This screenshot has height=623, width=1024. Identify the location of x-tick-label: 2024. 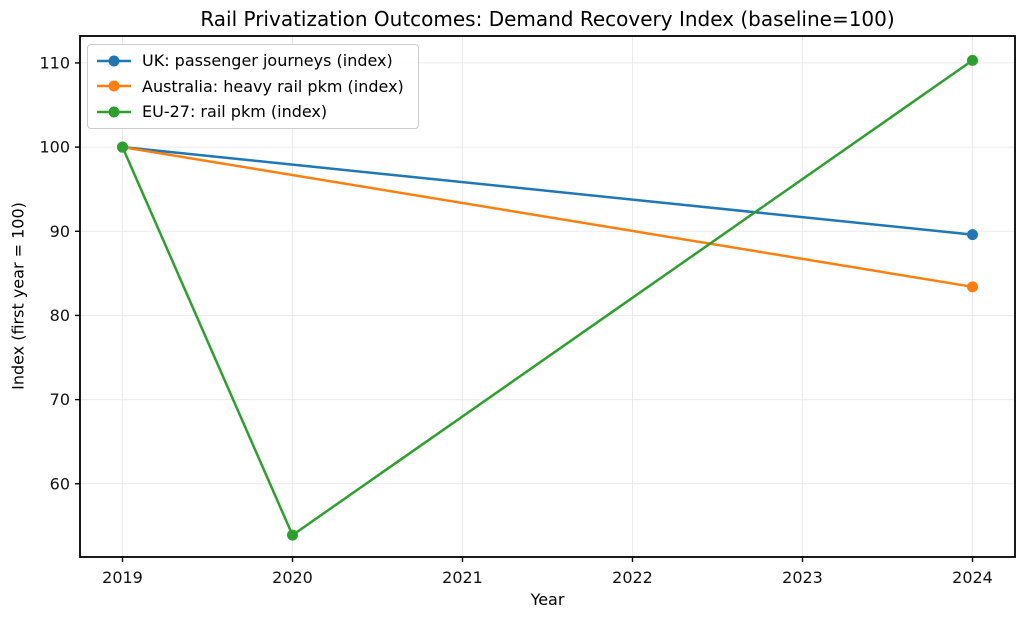
(972, 577).